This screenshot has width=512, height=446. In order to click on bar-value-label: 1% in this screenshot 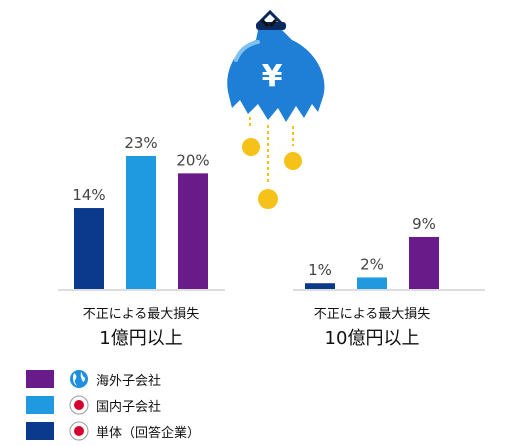, I will do `click(320, 270)`.